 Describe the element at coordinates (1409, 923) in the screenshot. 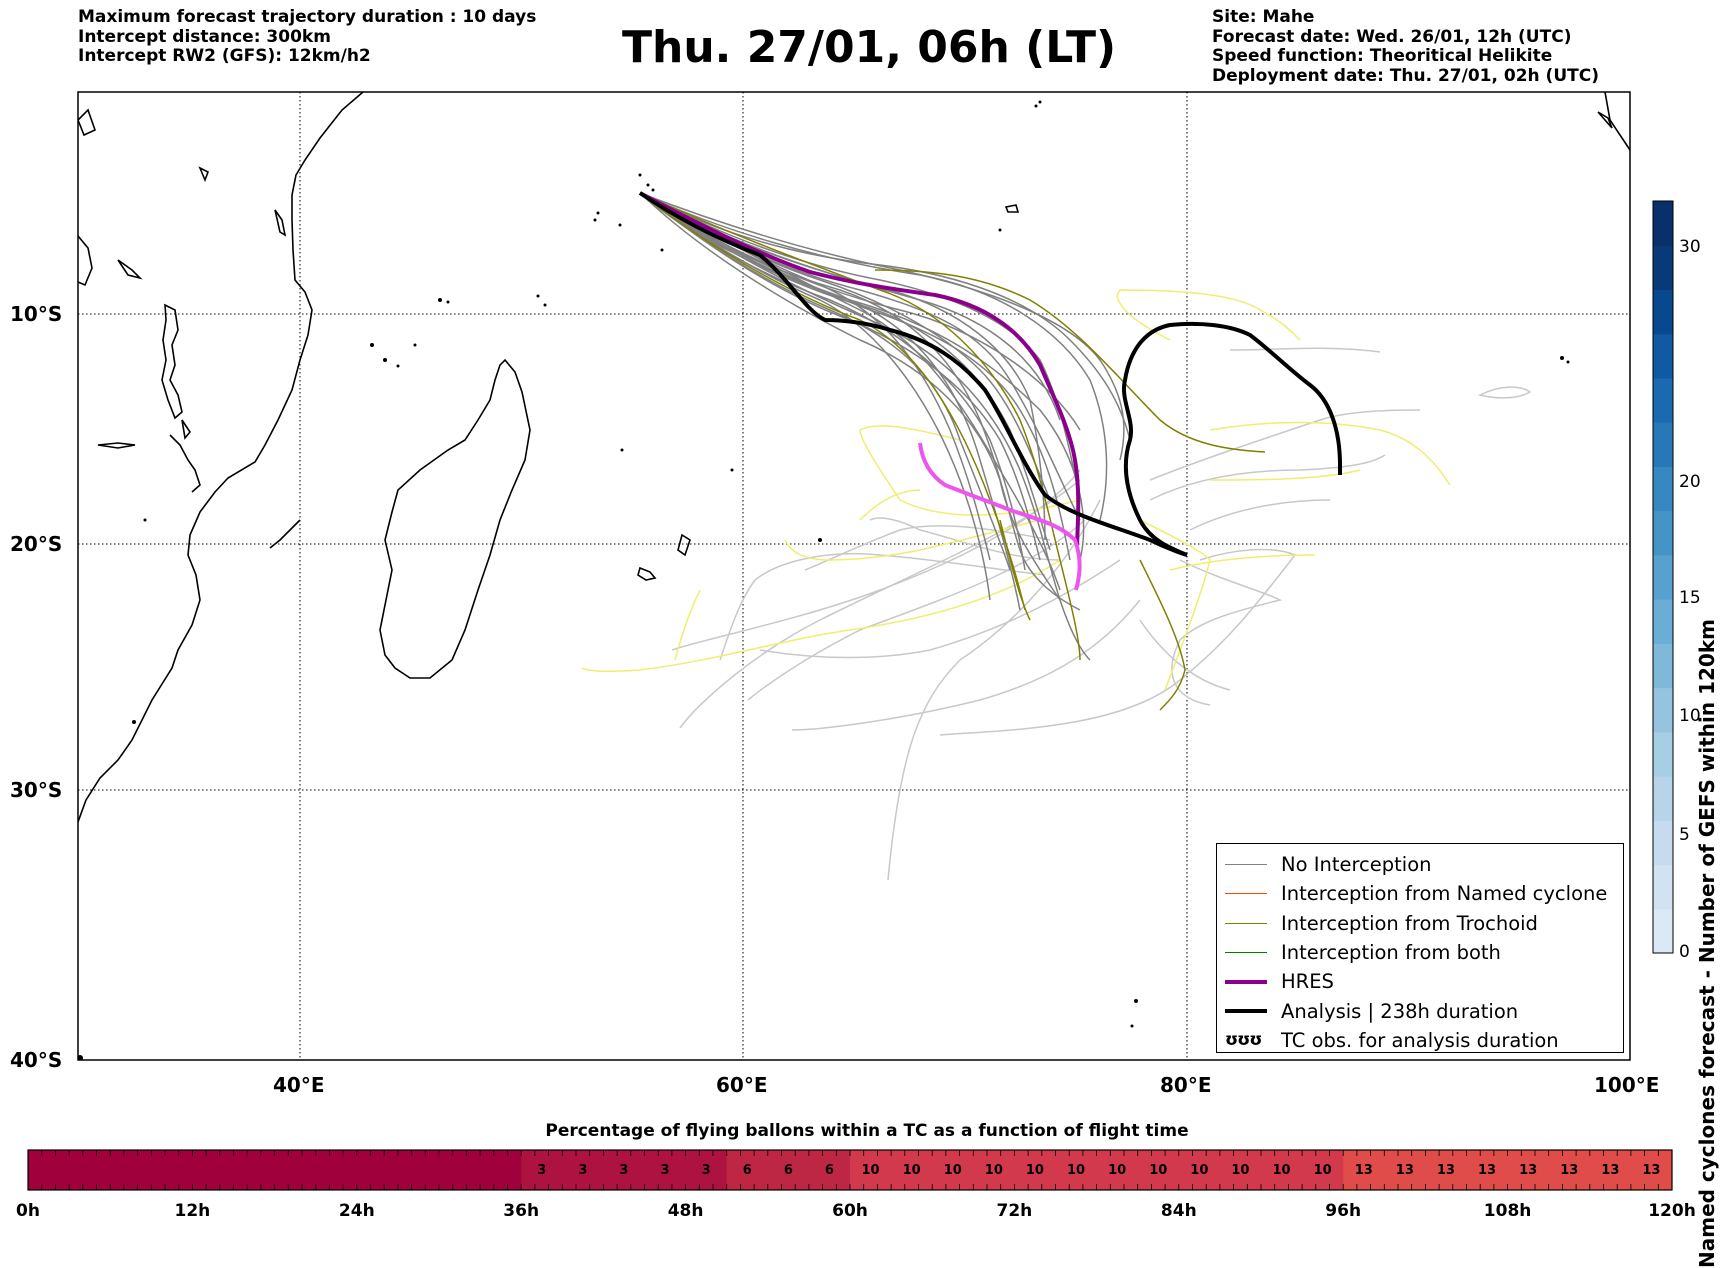

I see `legend-label: Interception from Trochoid` at that location.